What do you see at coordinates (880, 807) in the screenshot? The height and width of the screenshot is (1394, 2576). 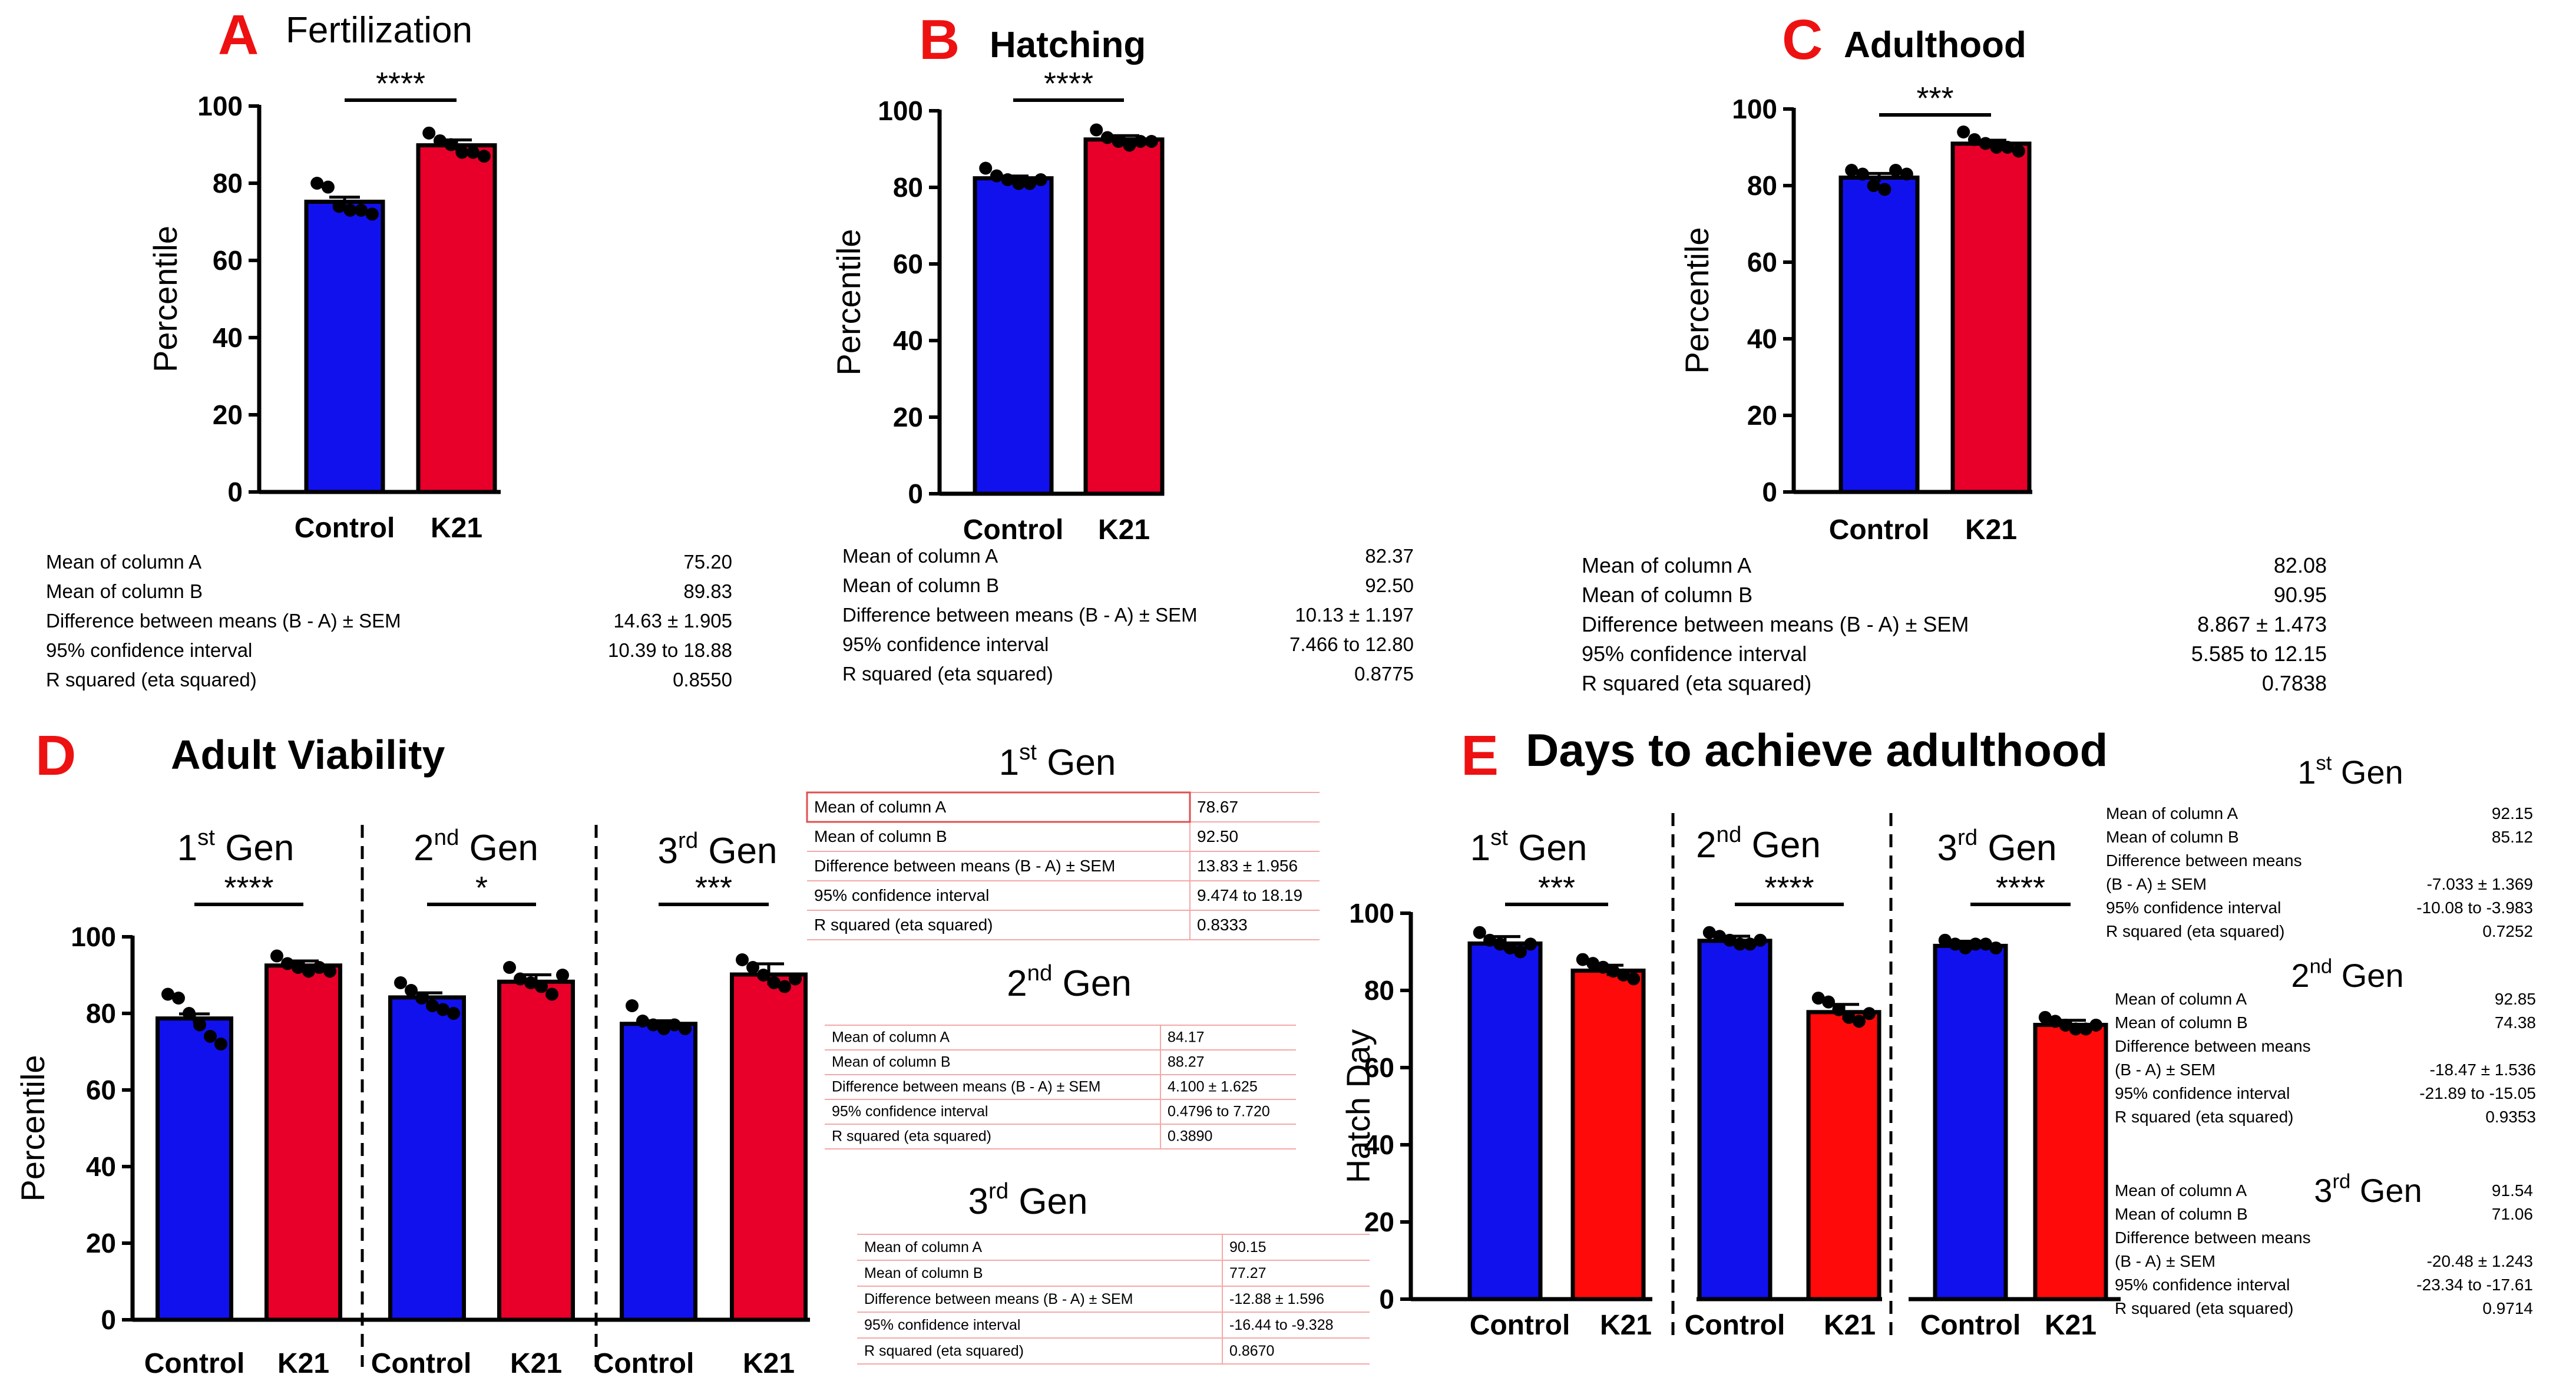 I see `stats-d1-label: Mean of column A` at bounding box center [880, 807].